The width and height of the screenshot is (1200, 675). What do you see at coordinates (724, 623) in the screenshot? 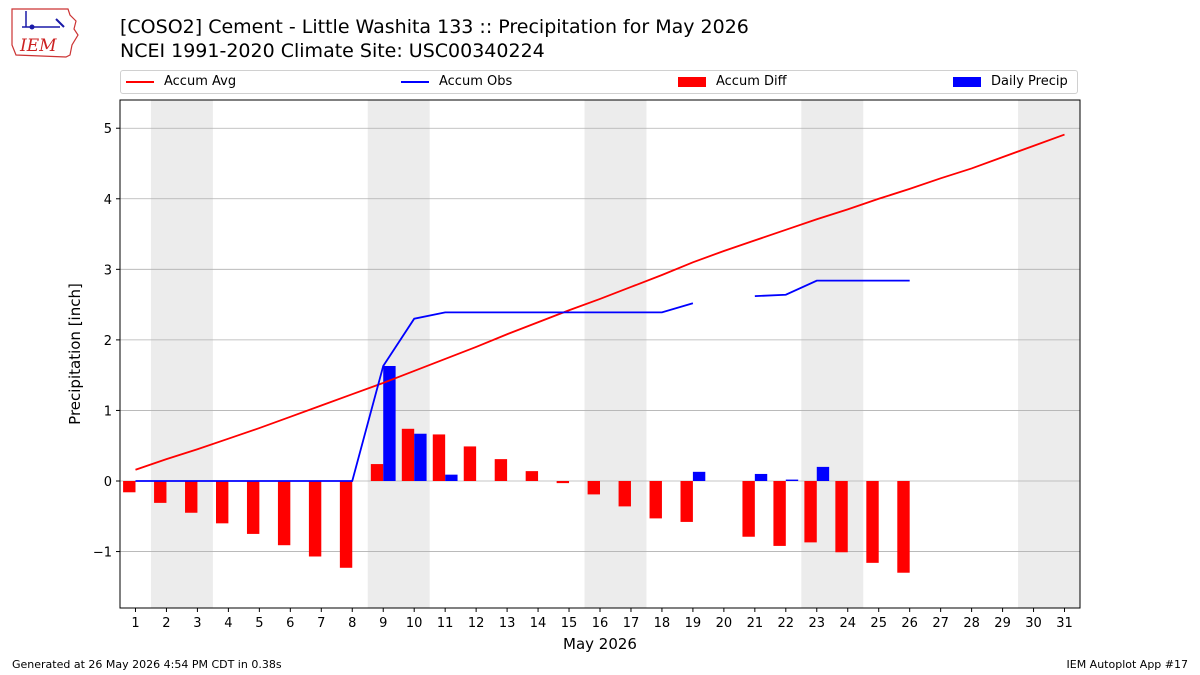
I see `x-tick-label: 20` at bounding box center [724, 623].